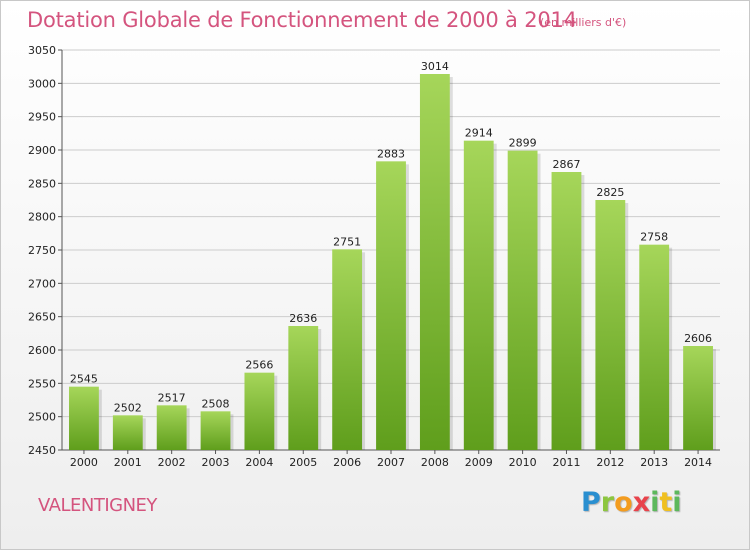  Describe the element at coordinates (42, 317) in the screenshot. I see `y-tick-label: 2650` at that location.